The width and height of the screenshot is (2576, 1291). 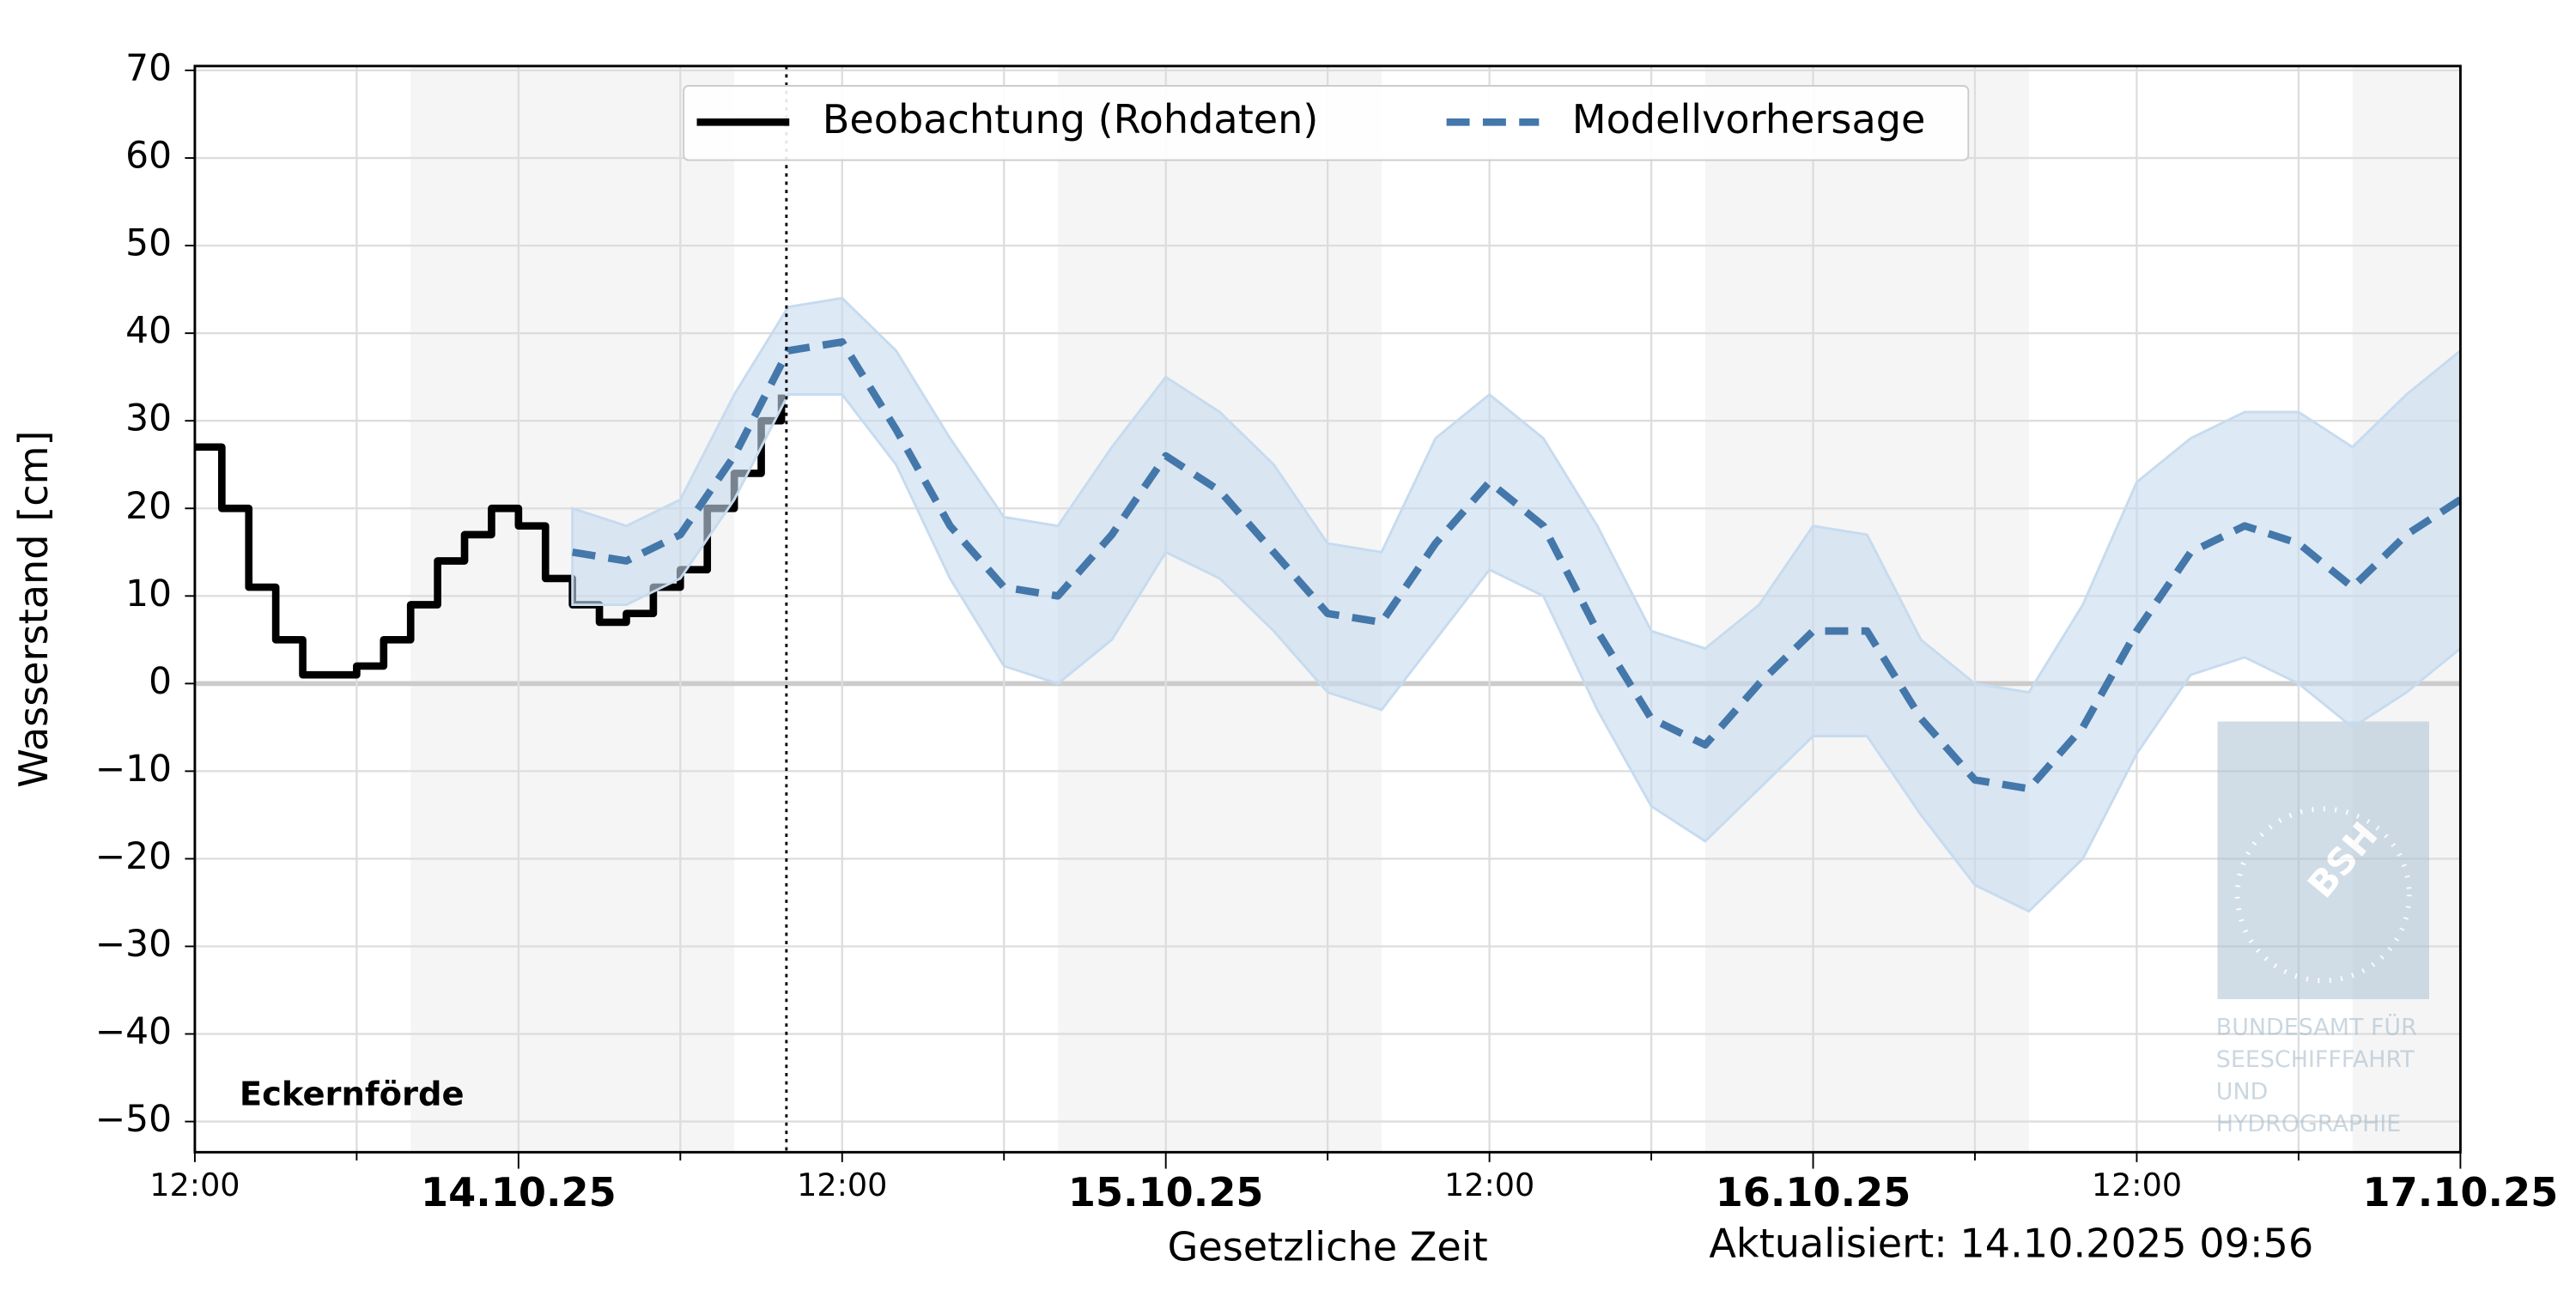 What do you see at coordinates (148, 68) in the screenshot?
I see `y-tick-label: 70` at bounding box center [148, 68].